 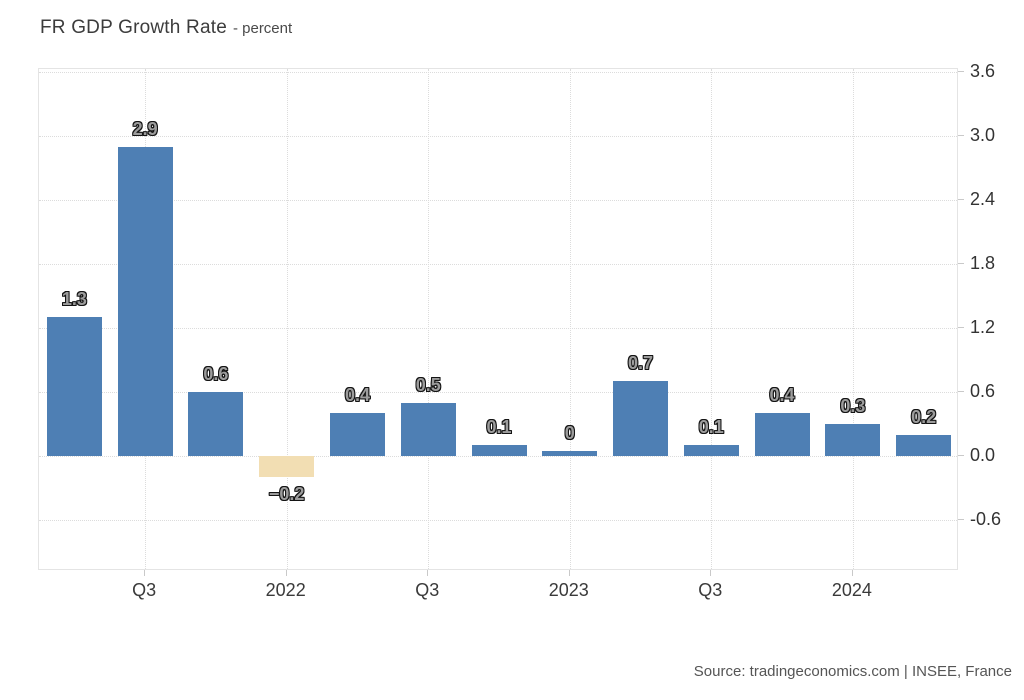 What do you see at coordinates (983, 454) in the screenshot?
I see `y-tick-label: 0.0` at bounding box center [983, 454].